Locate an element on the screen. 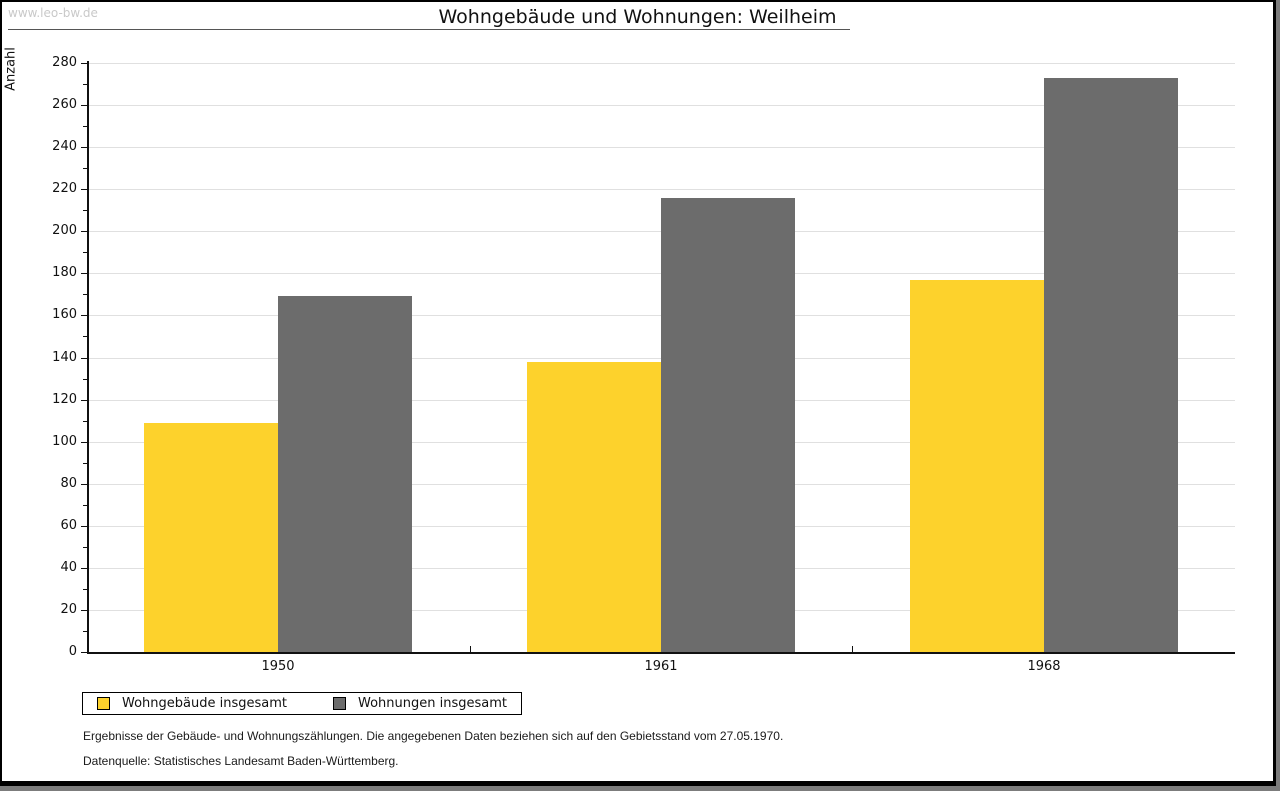 This screenshot has height=791, width=1280. x-axis-category-label: 1961 is located at coordinates (661, 666).